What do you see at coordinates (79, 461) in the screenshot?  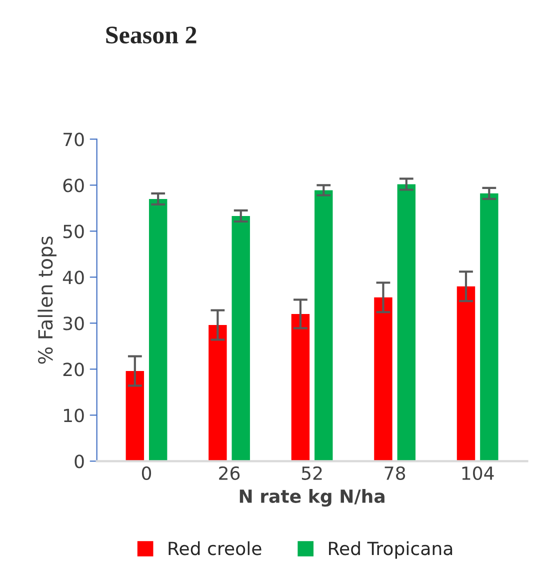 I see `y-tick-label: 0` at bounding box center [79, 461].